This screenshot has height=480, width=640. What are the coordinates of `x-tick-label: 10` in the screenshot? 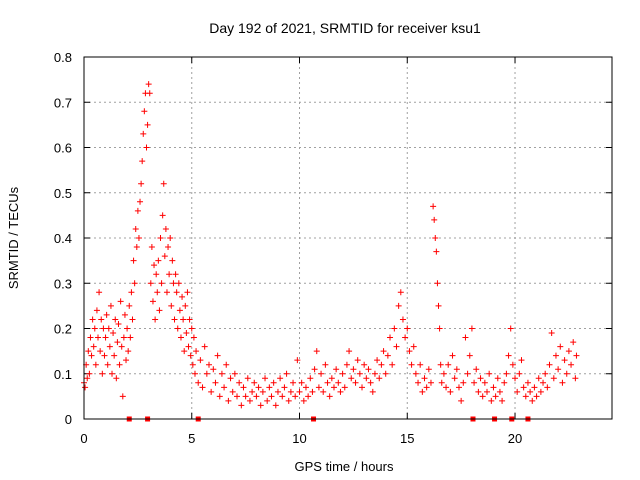 It's located at (299, 438).